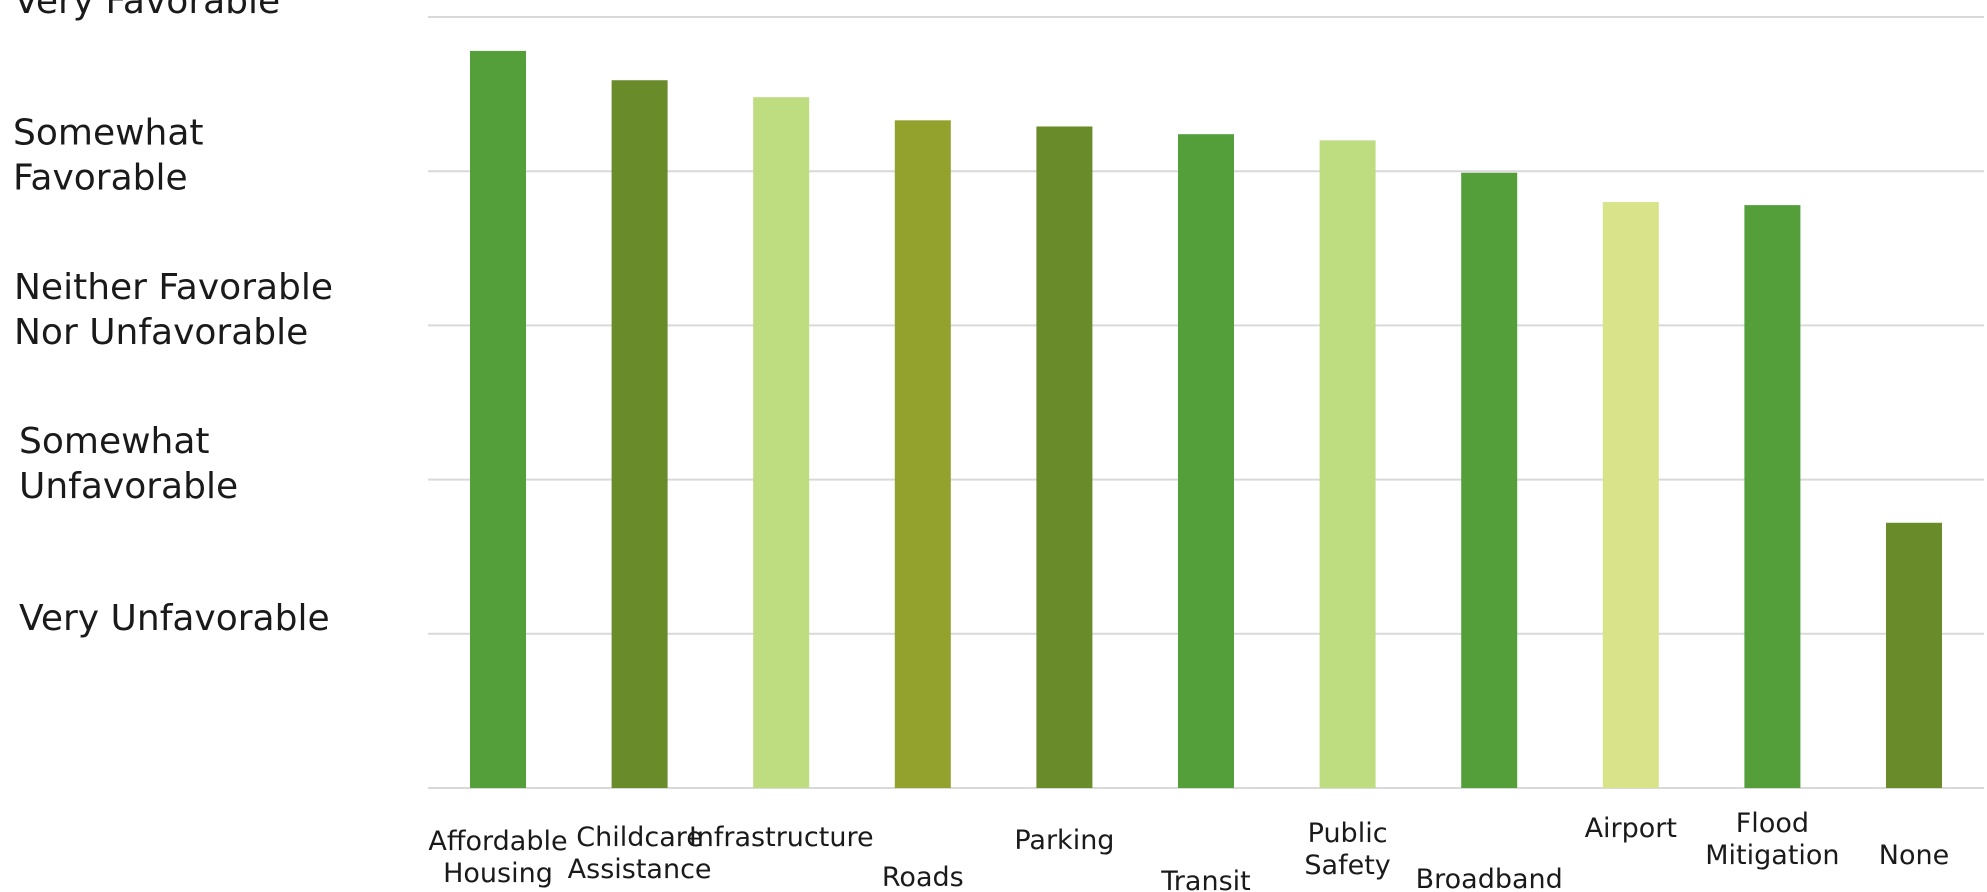 This screenshot has height=892, width=1987. Describe the element at coordinates (1772, 839) in the screenshot. I see `x-tick-label: Flood Mitigation` at that location.